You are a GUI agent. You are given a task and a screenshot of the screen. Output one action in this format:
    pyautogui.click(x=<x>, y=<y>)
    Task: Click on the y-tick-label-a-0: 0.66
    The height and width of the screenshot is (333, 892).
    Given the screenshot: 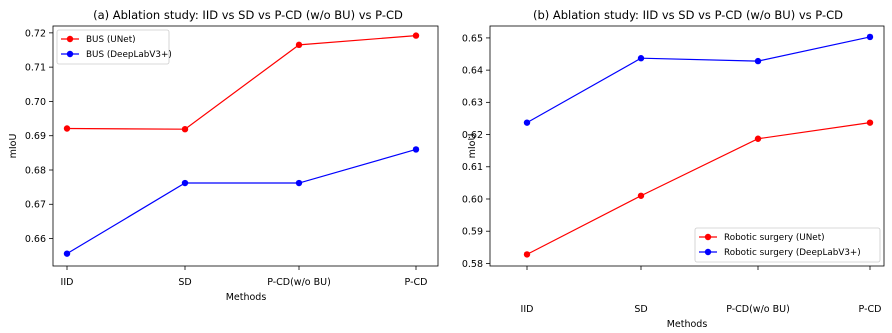 What is the action you would take?
    pyautogui.click(x=35, y=239)
    